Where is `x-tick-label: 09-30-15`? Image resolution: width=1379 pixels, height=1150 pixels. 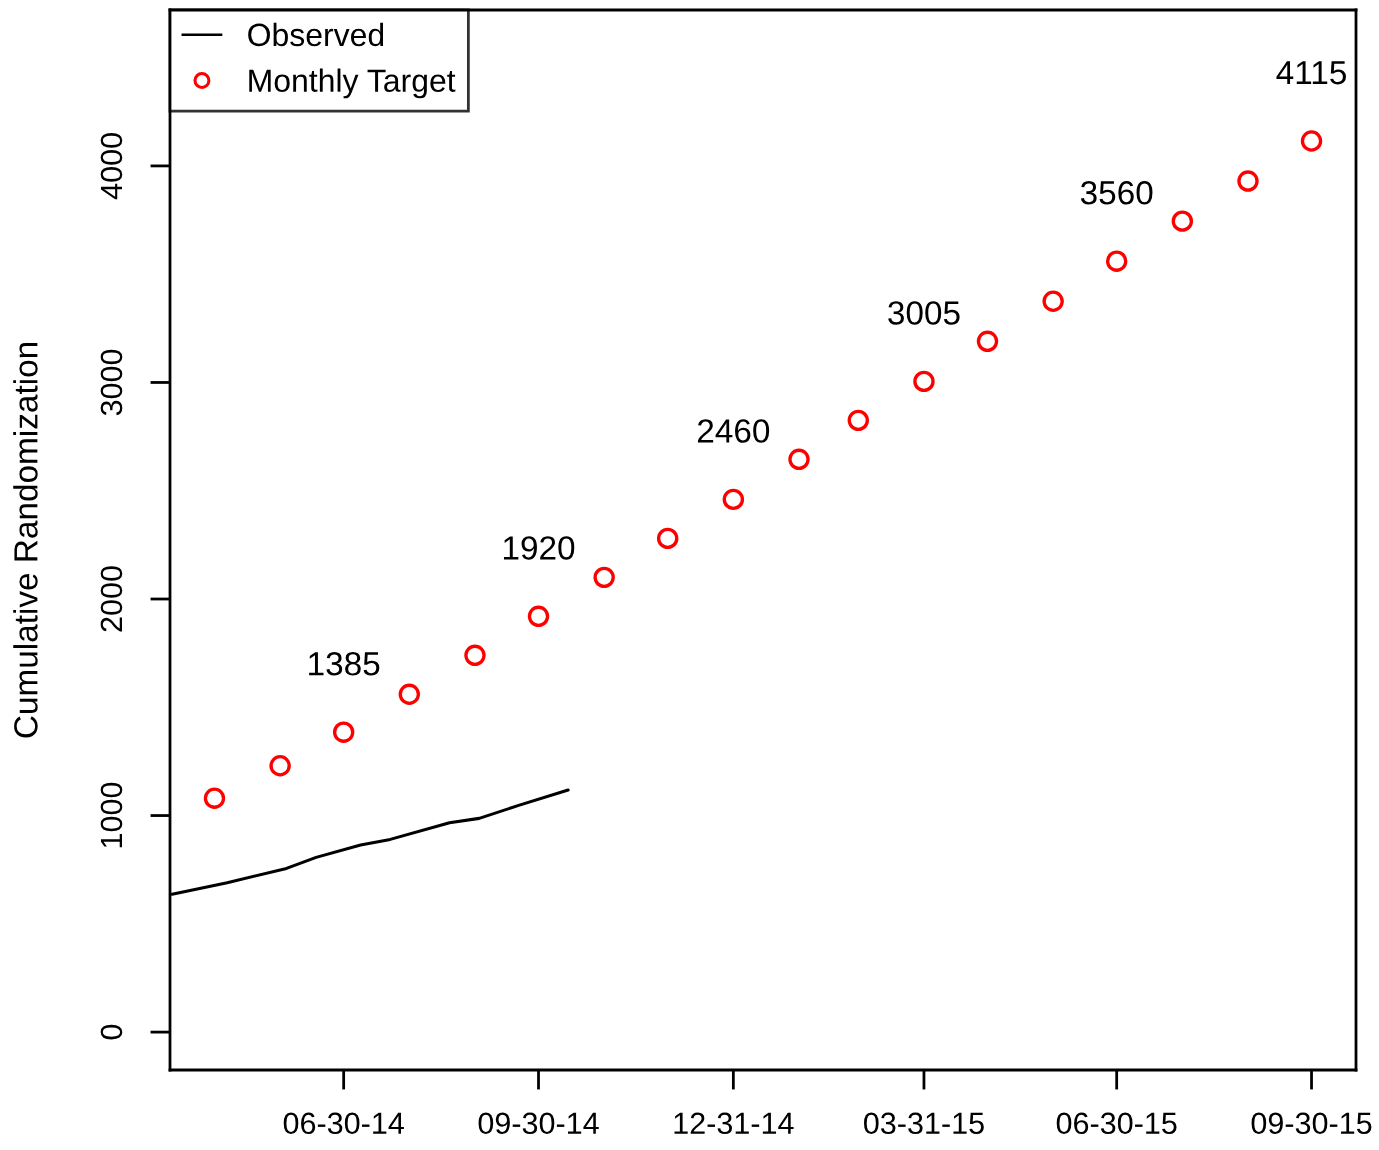 x-tick-label: 09-30-15 is located at coordinates (1311, 1123).